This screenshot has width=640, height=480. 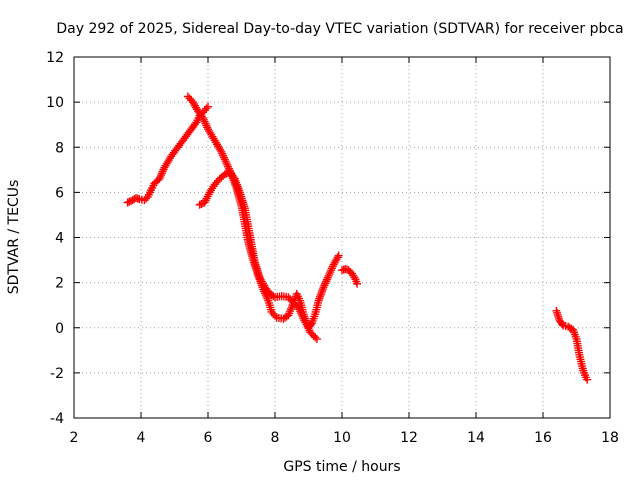 I want to click on x-tick-label: 8, so click(x=275, y=438).